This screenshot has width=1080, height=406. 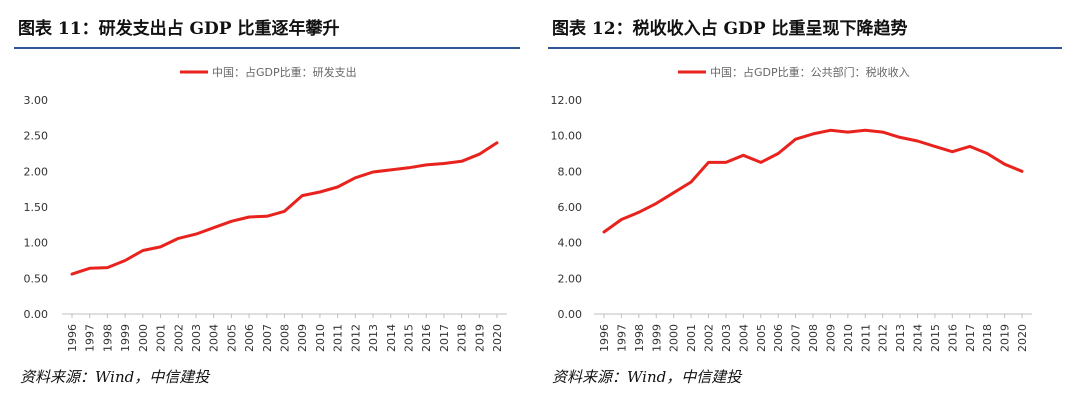 I want to click on y-tick-label: 1.00, so click(x=36, y=243).